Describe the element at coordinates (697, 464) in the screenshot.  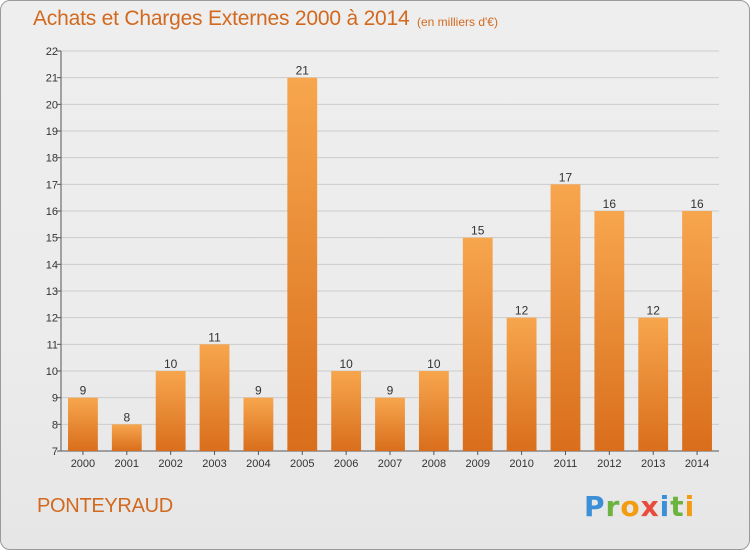
I see `x-tick-label: 2014` at that location.